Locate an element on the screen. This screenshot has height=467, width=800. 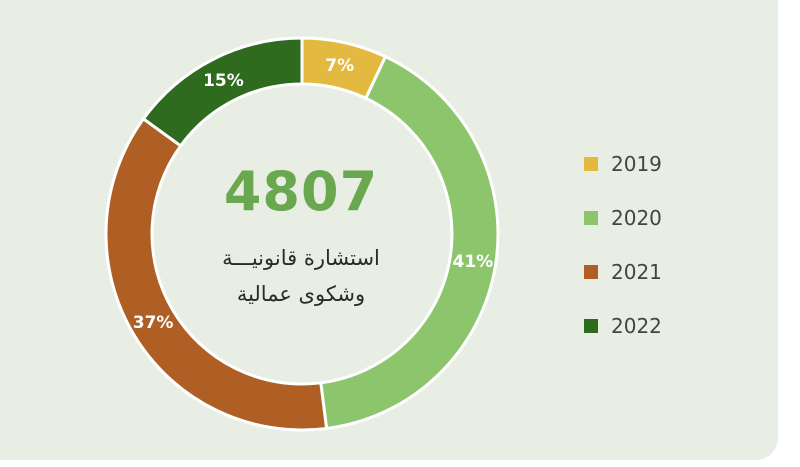
legend-item-2020: 2020 is located at coordinates (623, 218).